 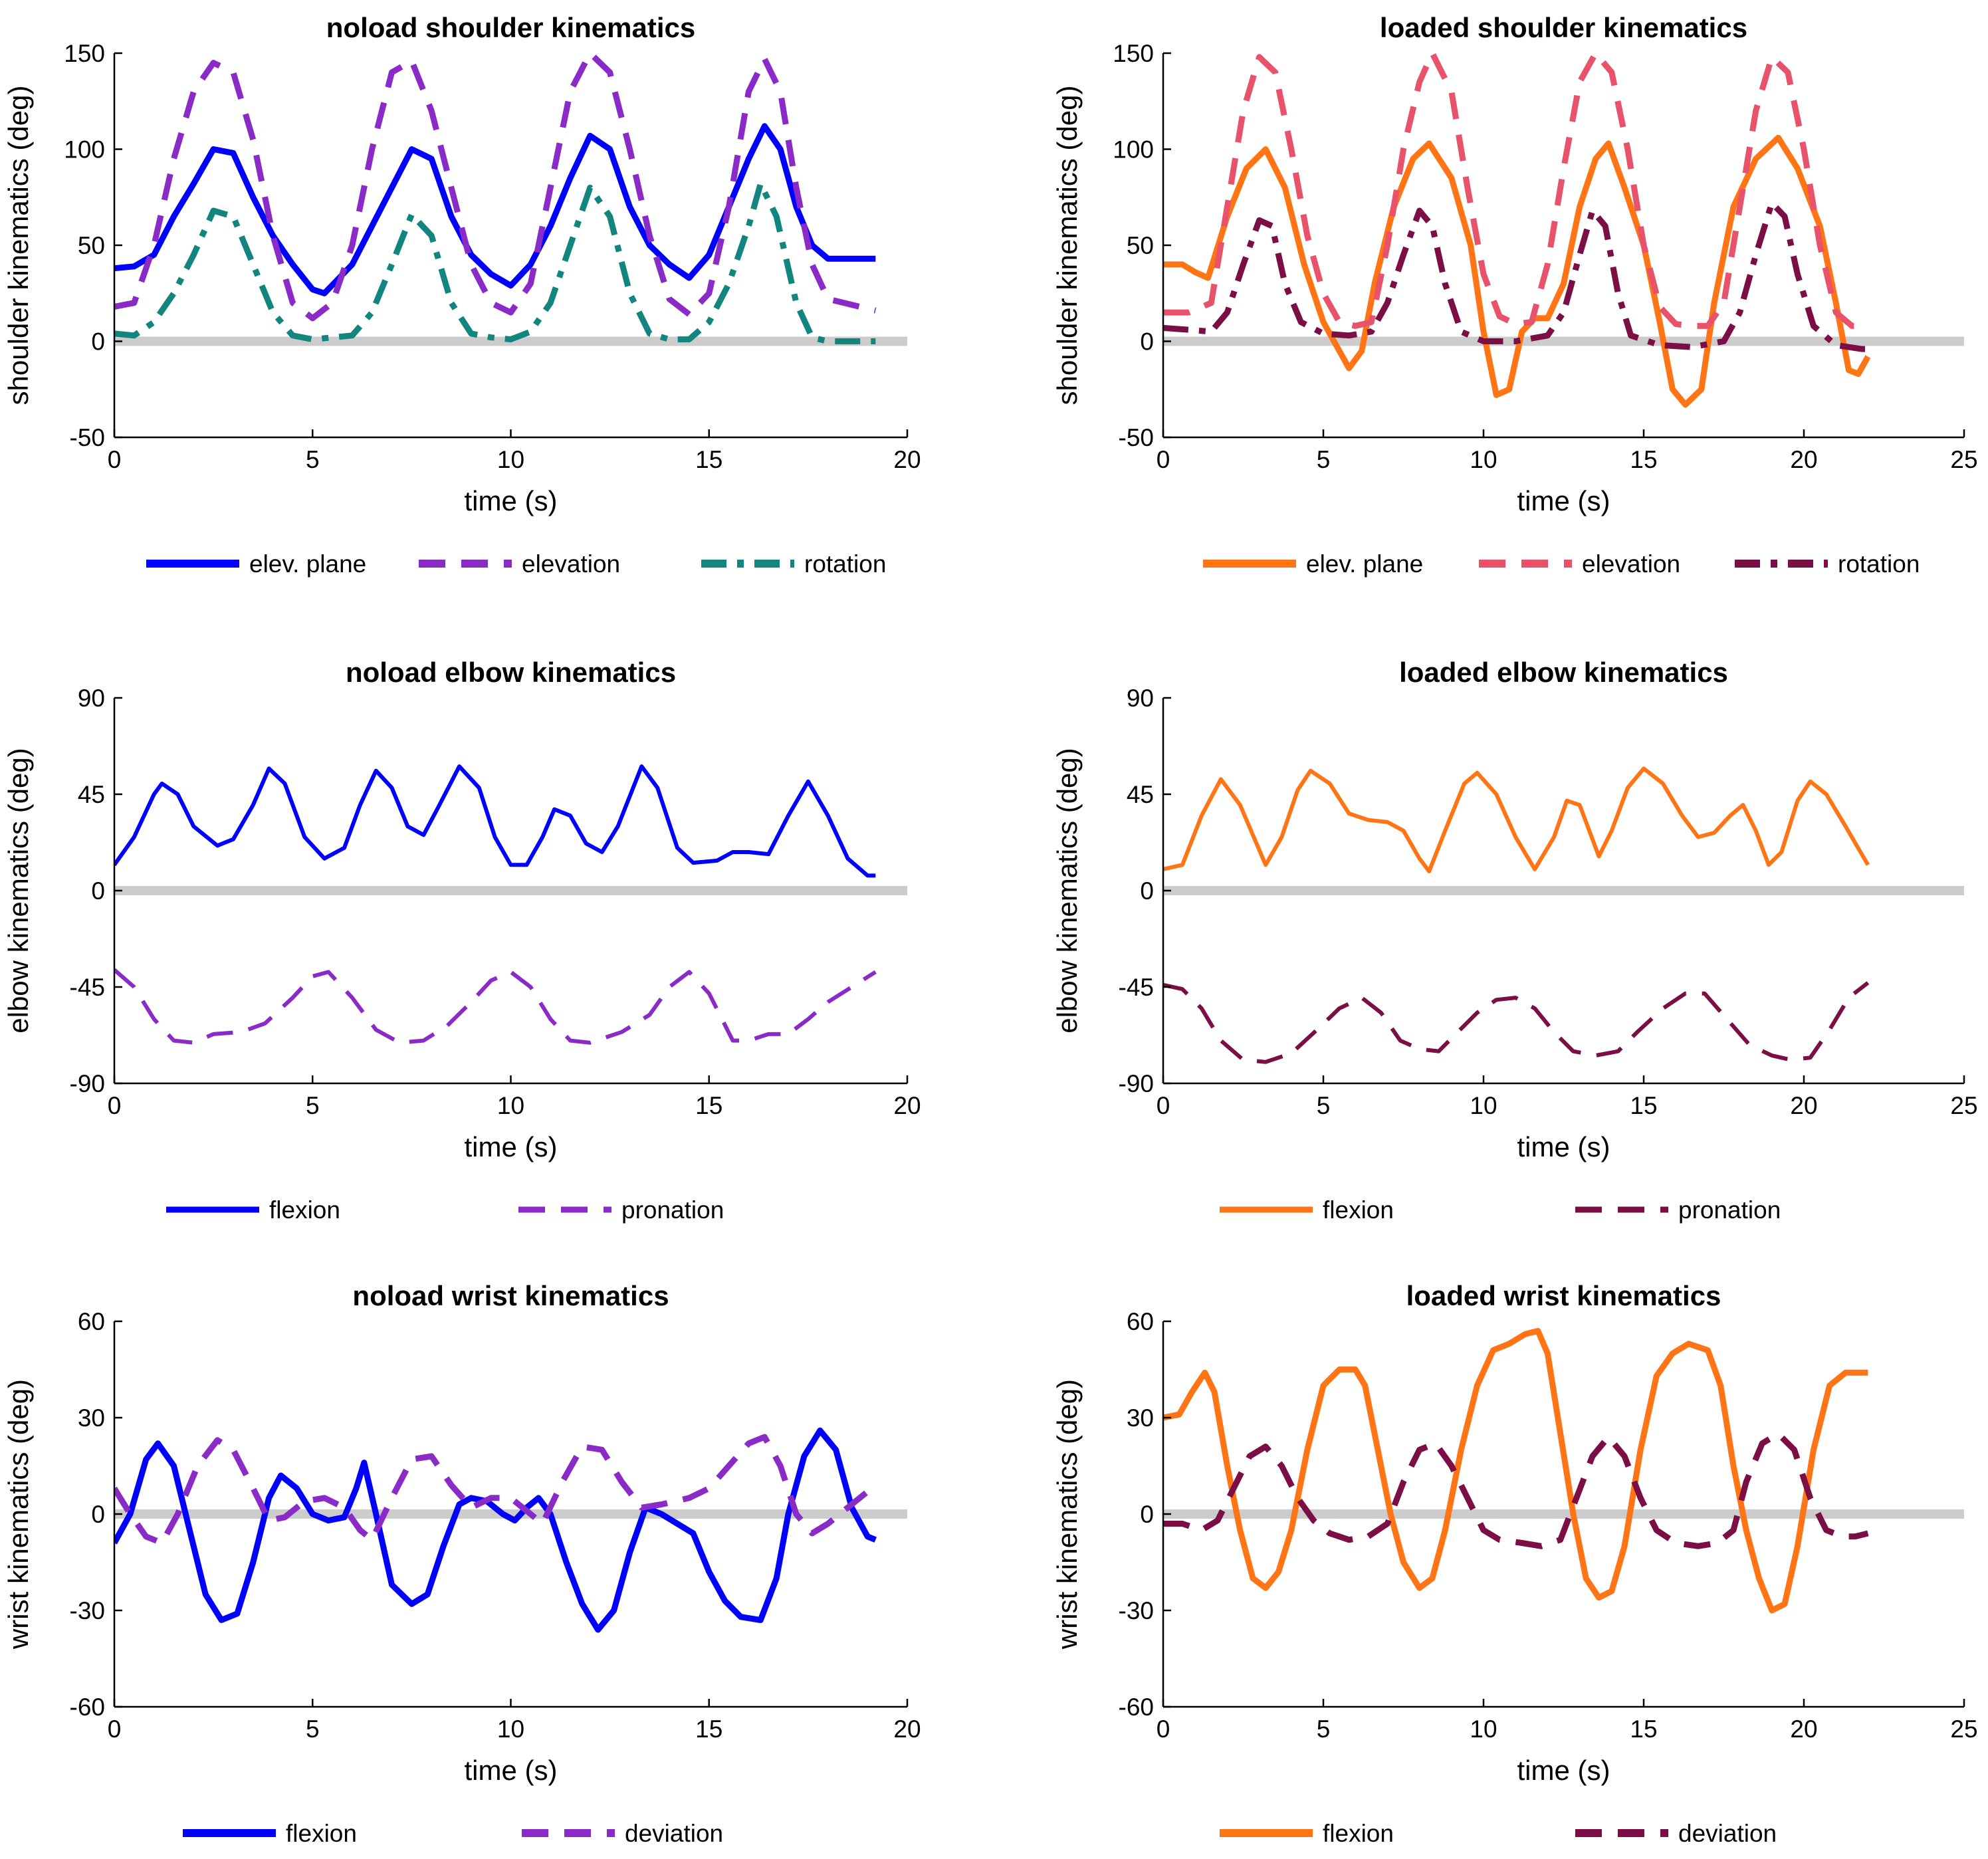 I want to click on chart-title: loaded elbow kinematics, so click(x=1563, y=672).